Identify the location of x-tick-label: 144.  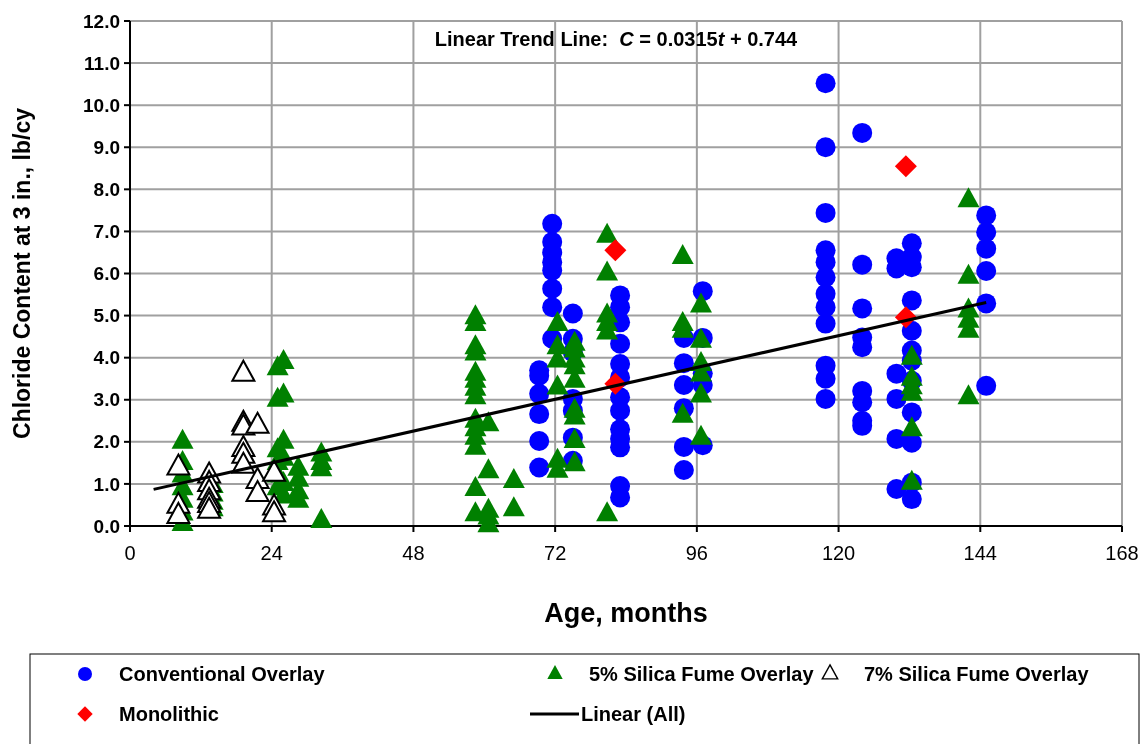
(980, 553).